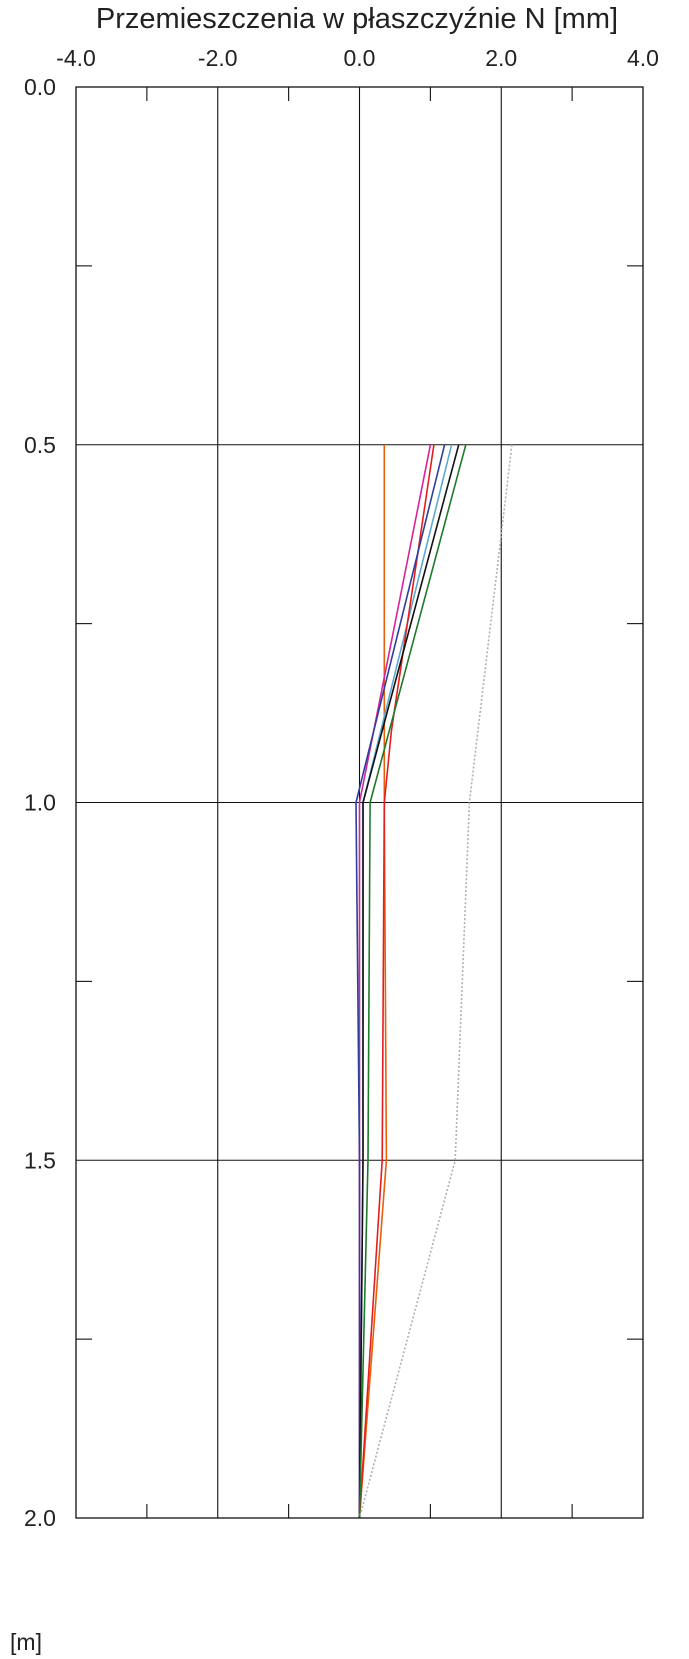 This screenshot has width=689, height=1659. What do you see at coordinates (40, 445) in the screenshot?
I see `y-tick-label: 0.5` at bounding box center [40, 445].